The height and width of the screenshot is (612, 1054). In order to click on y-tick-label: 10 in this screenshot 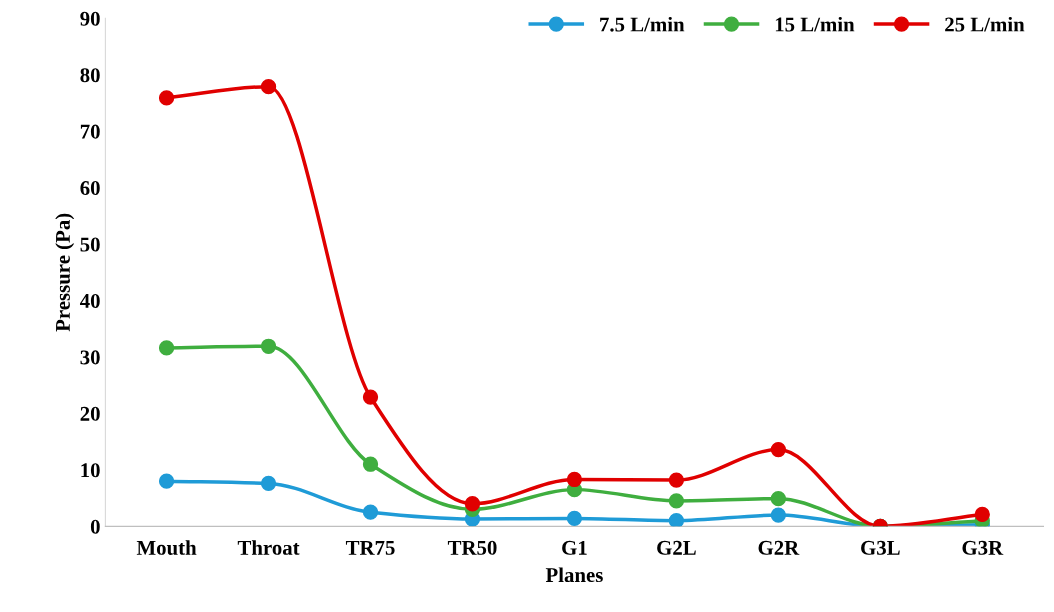, I will do `click(90, 470)`.